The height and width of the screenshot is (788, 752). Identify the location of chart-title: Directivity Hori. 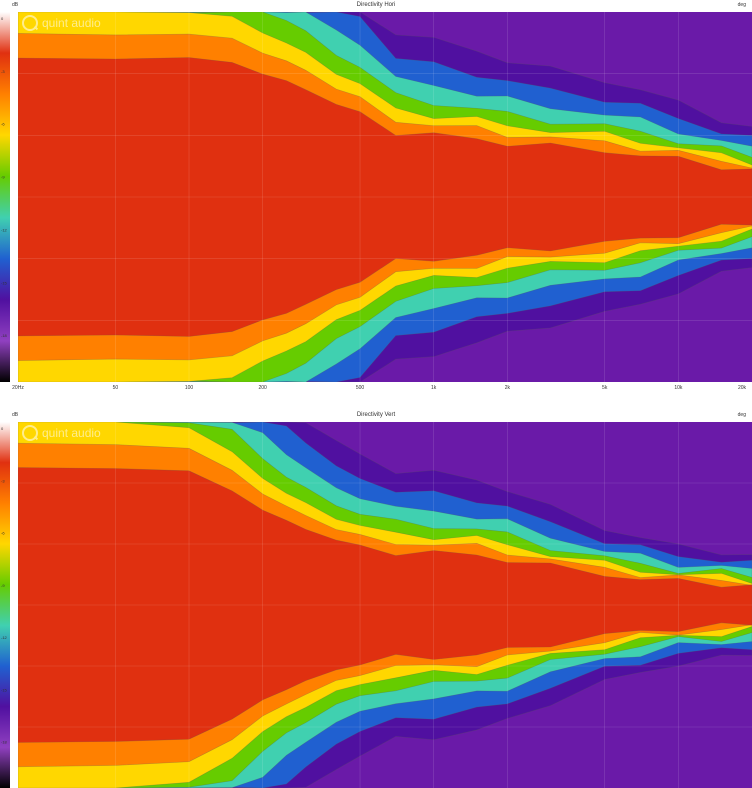
(376, 5).